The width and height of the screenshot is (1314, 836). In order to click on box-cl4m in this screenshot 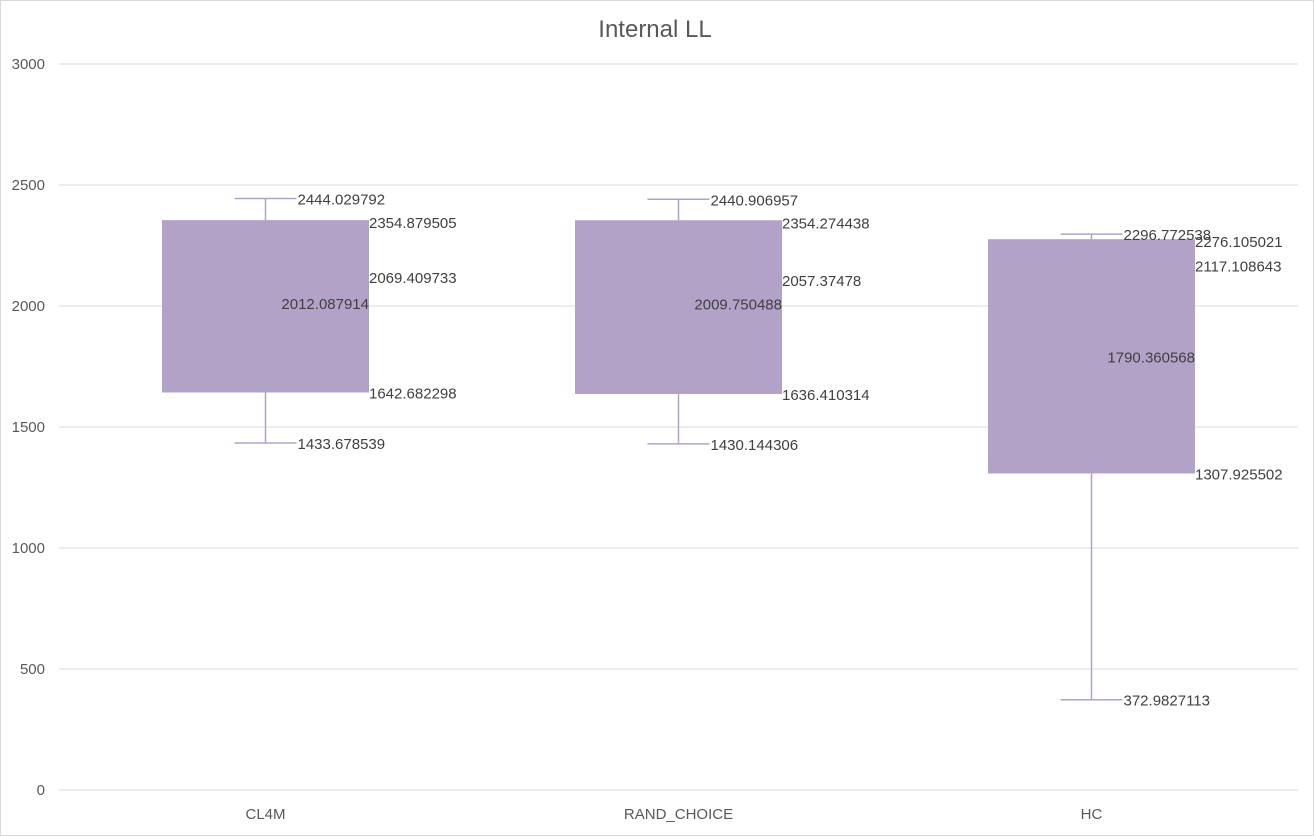, I will do `click(265, 306)`.